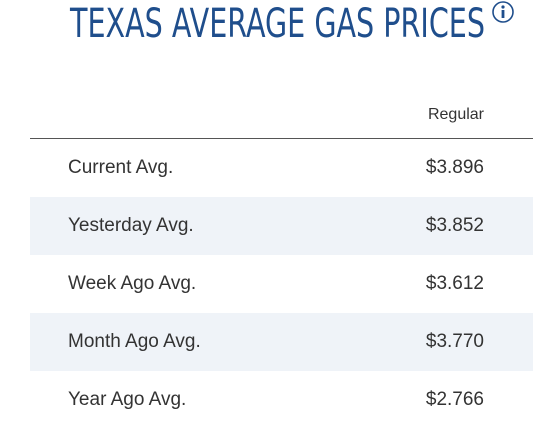 The height and width of the screenshot is (447, 533). Describe the element at coordinates (455, 283) in the screenshot. I see `price-value: $3.612` at that location.